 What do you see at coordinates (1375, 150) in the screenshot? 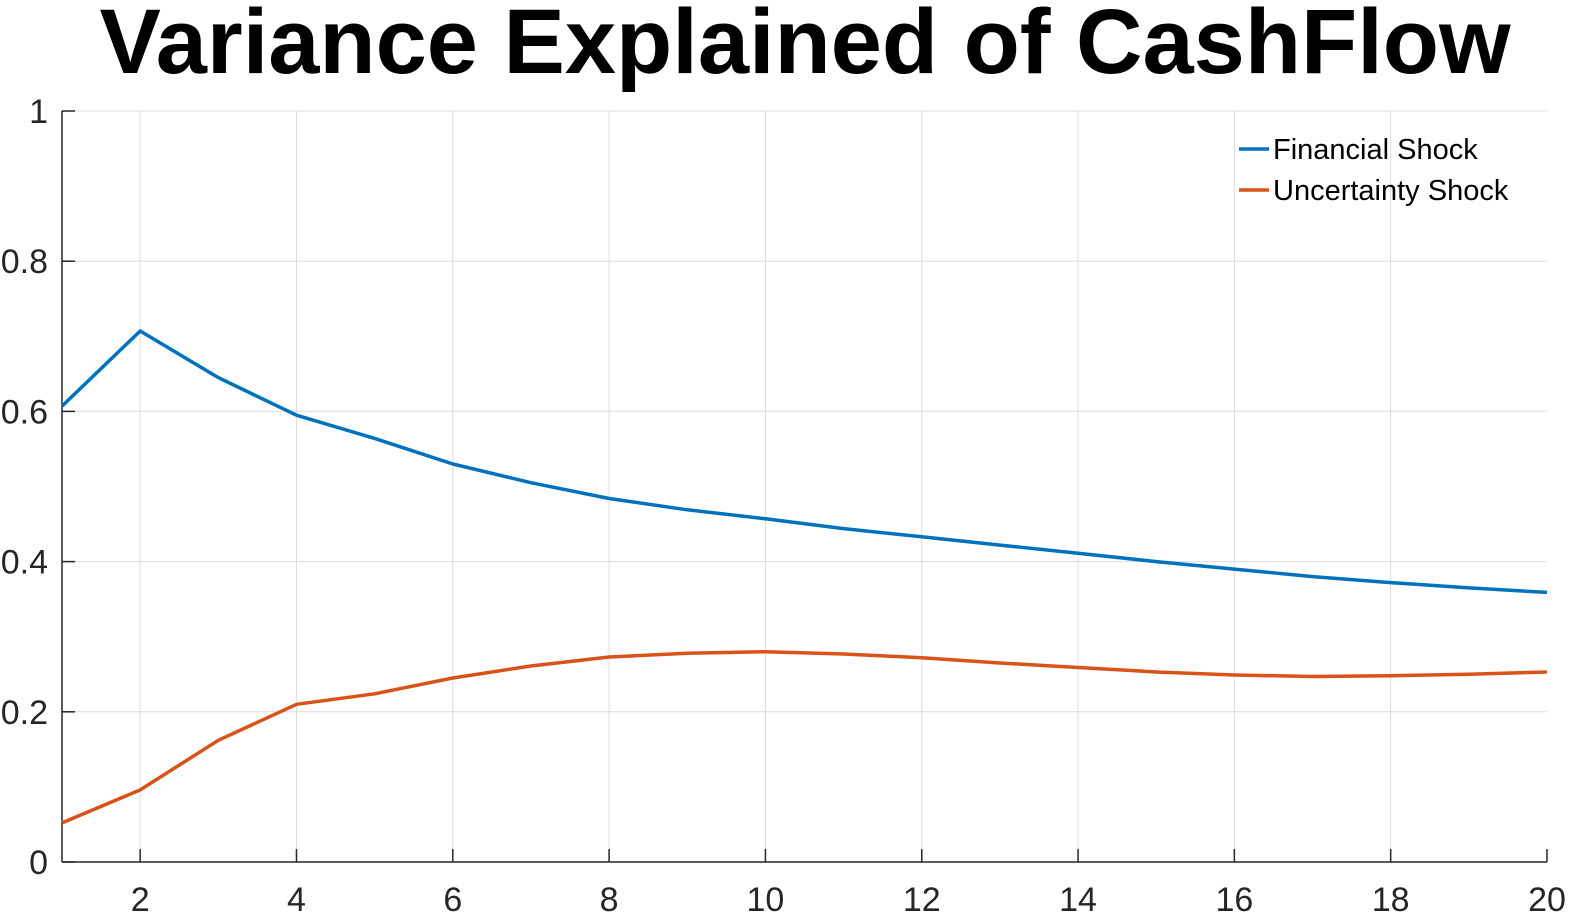
I see `legend-label: Financial Shock` at bounding box center [1375, 150].